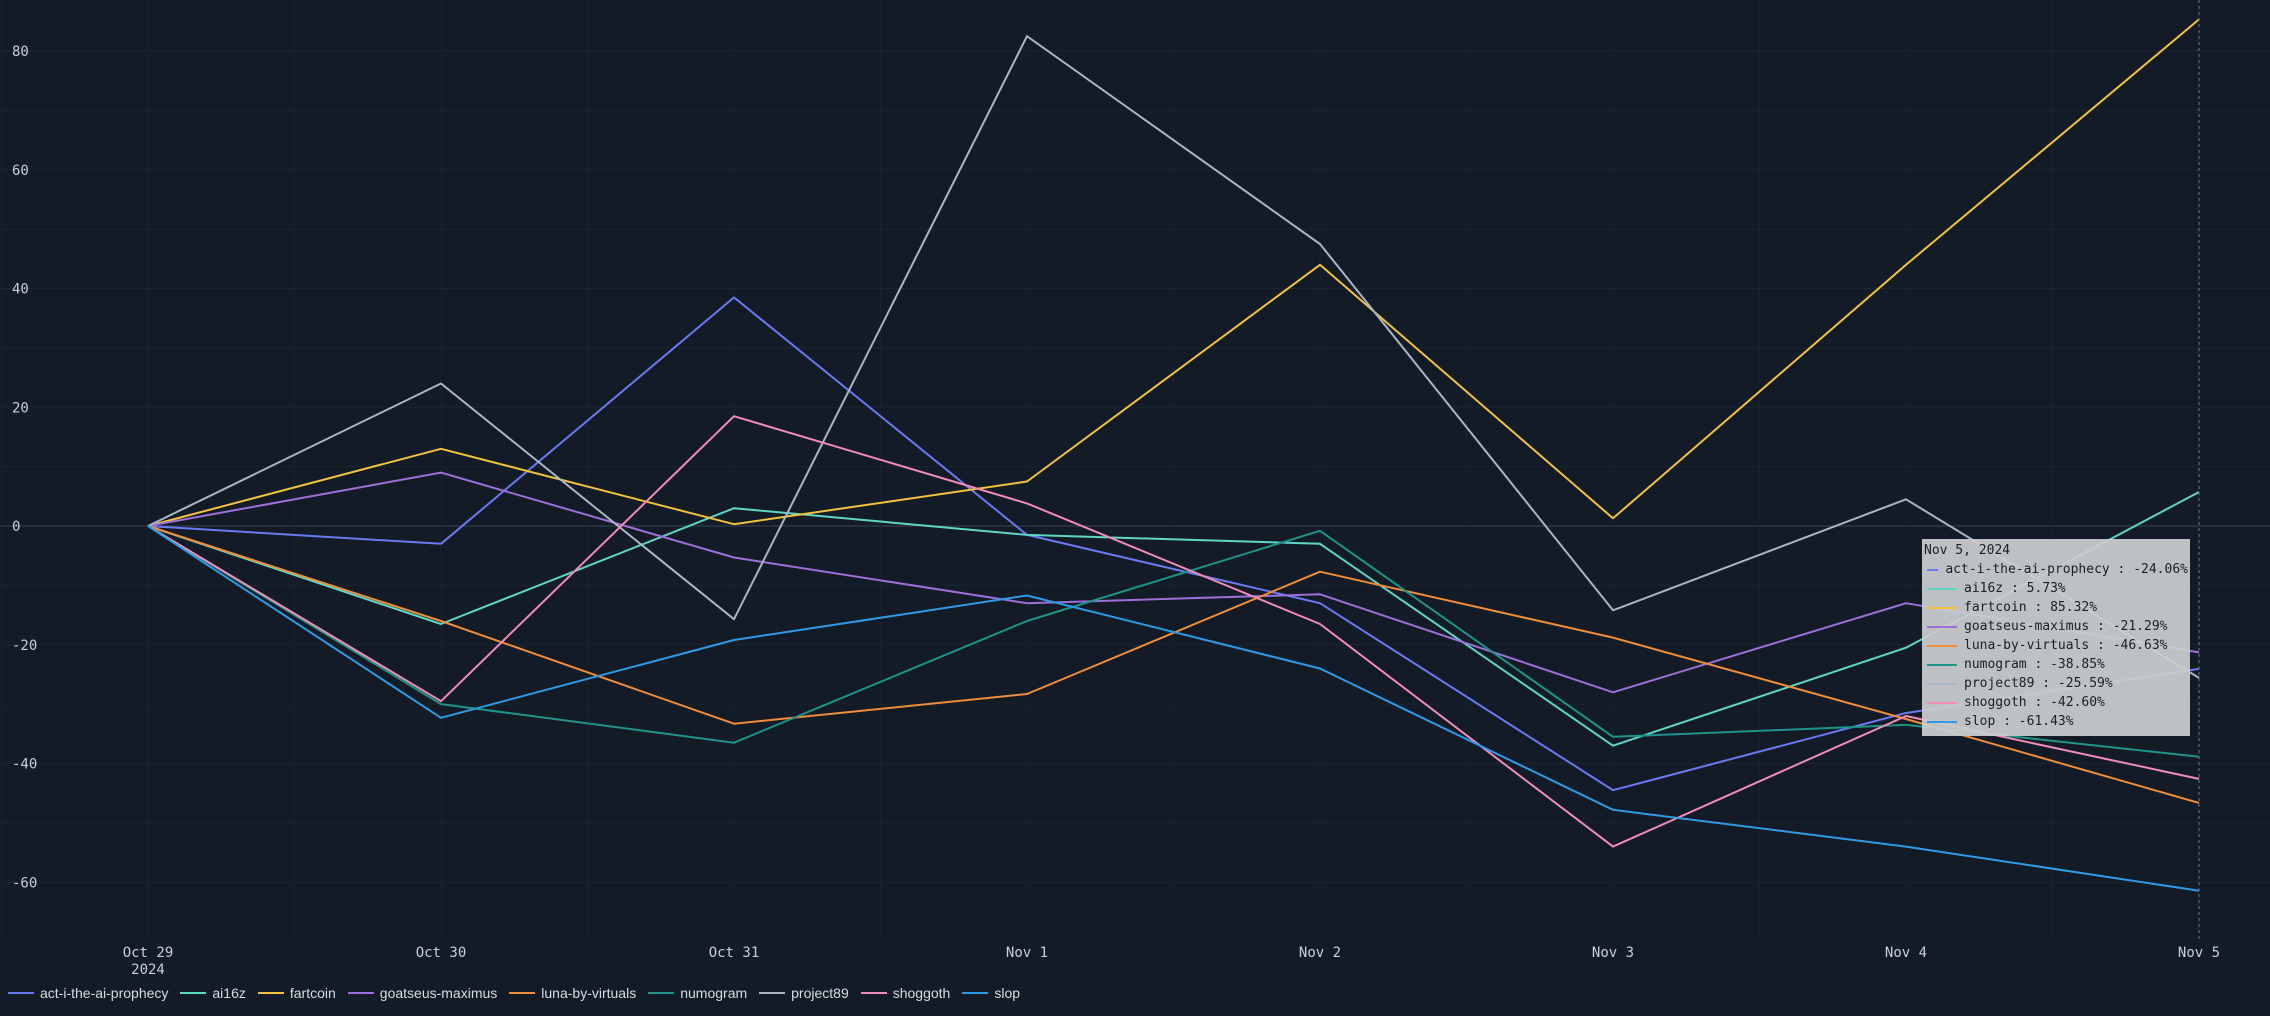 The width and height of the screenshot is (2270, 1016). What do you see at coordinates (1906, 953) in the screenshot?
I see `x-tick-label: Nov 4` at bounding box center [1906, 953].